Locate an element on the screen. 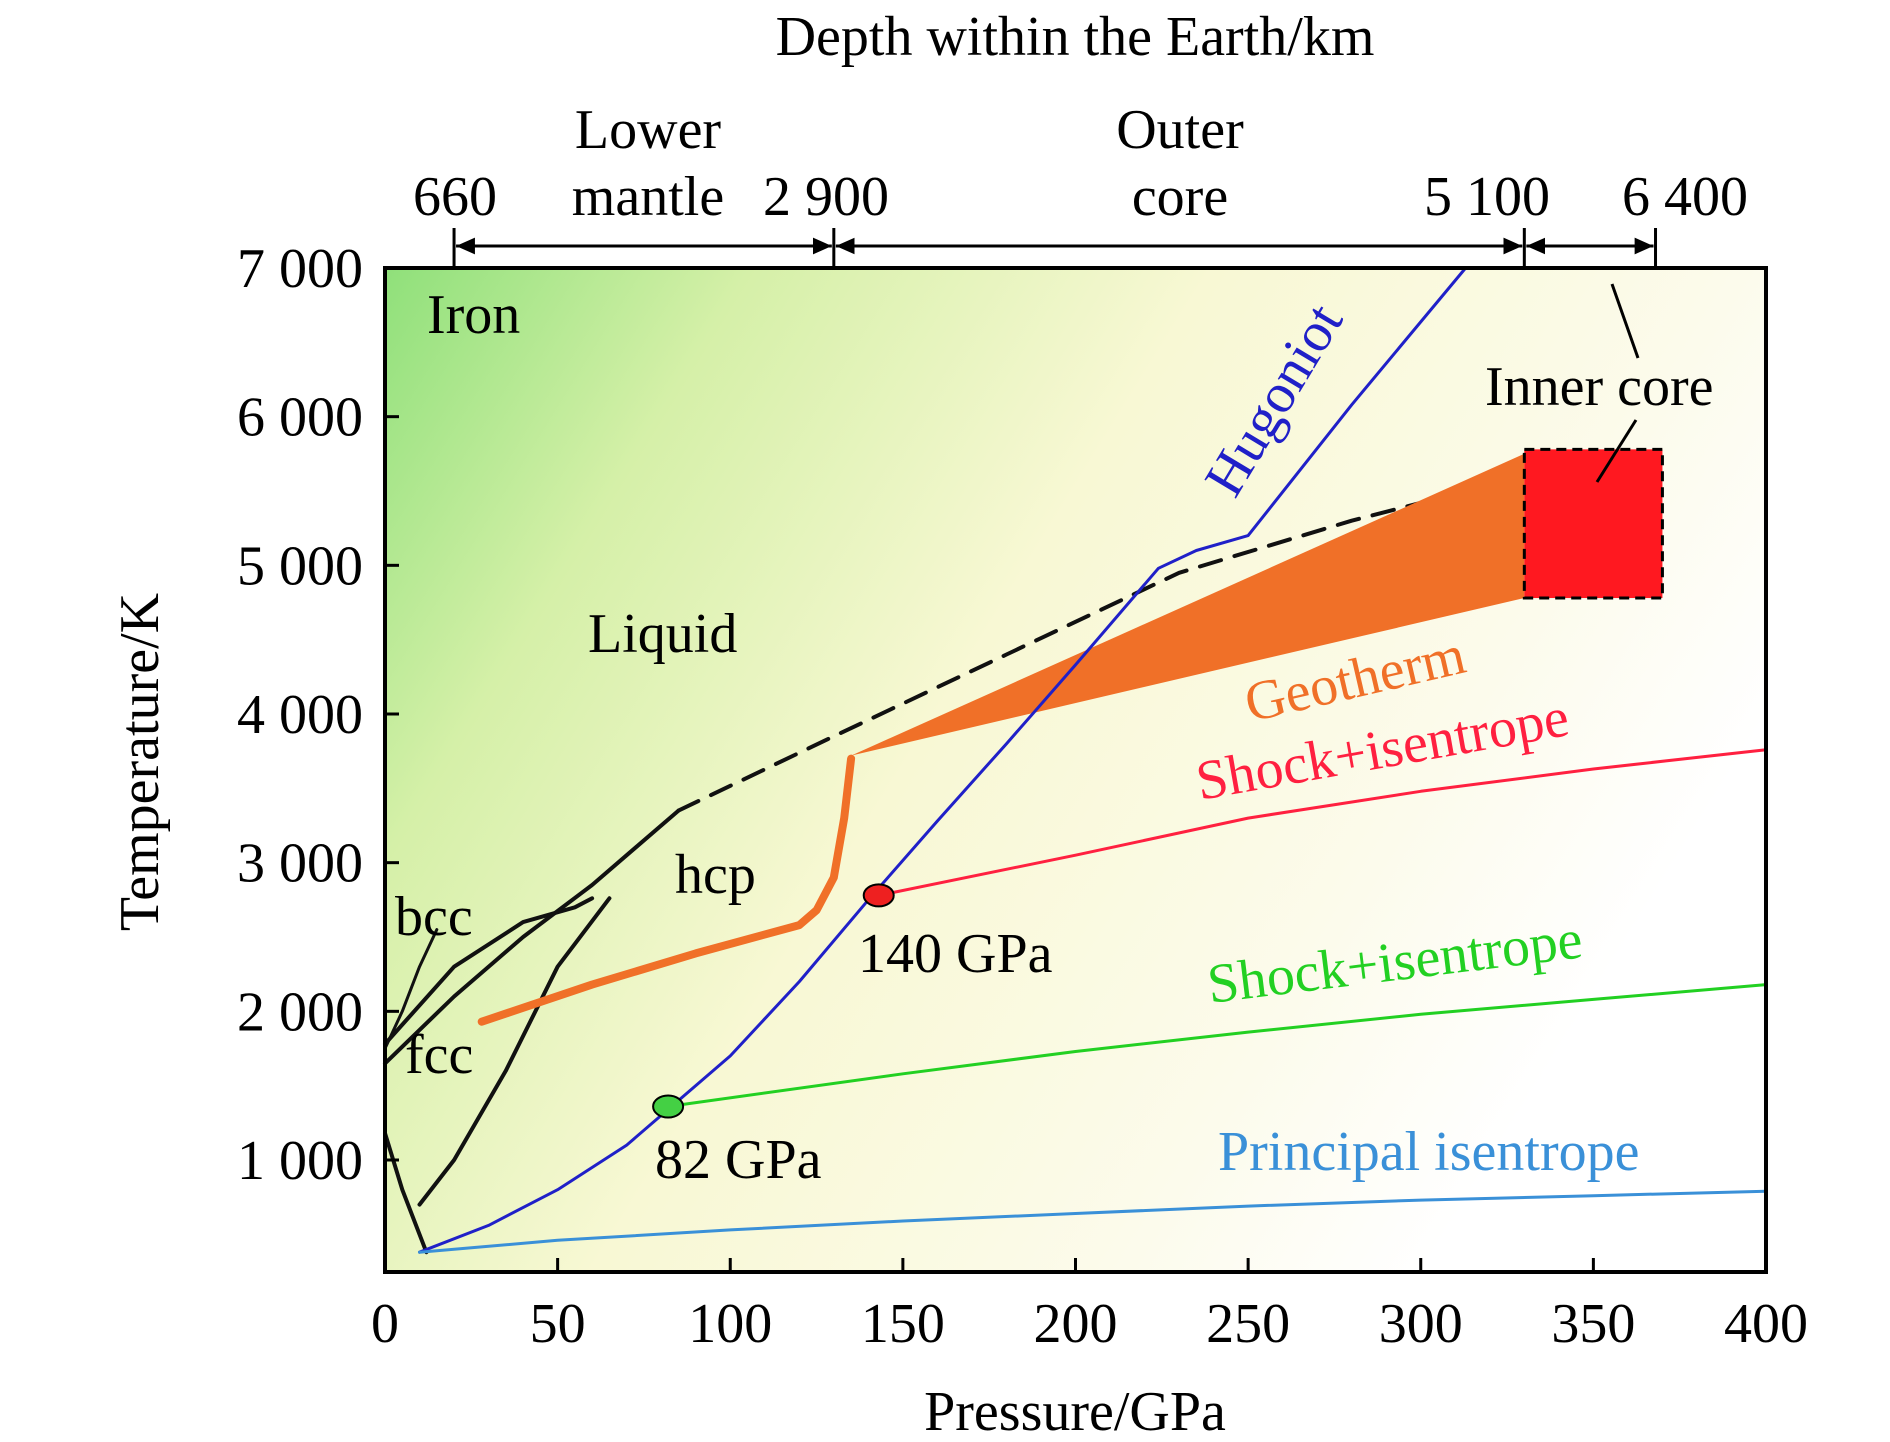 The image size is (1890, 1442). melting-curve-solid is located at coordinates (532, 937).